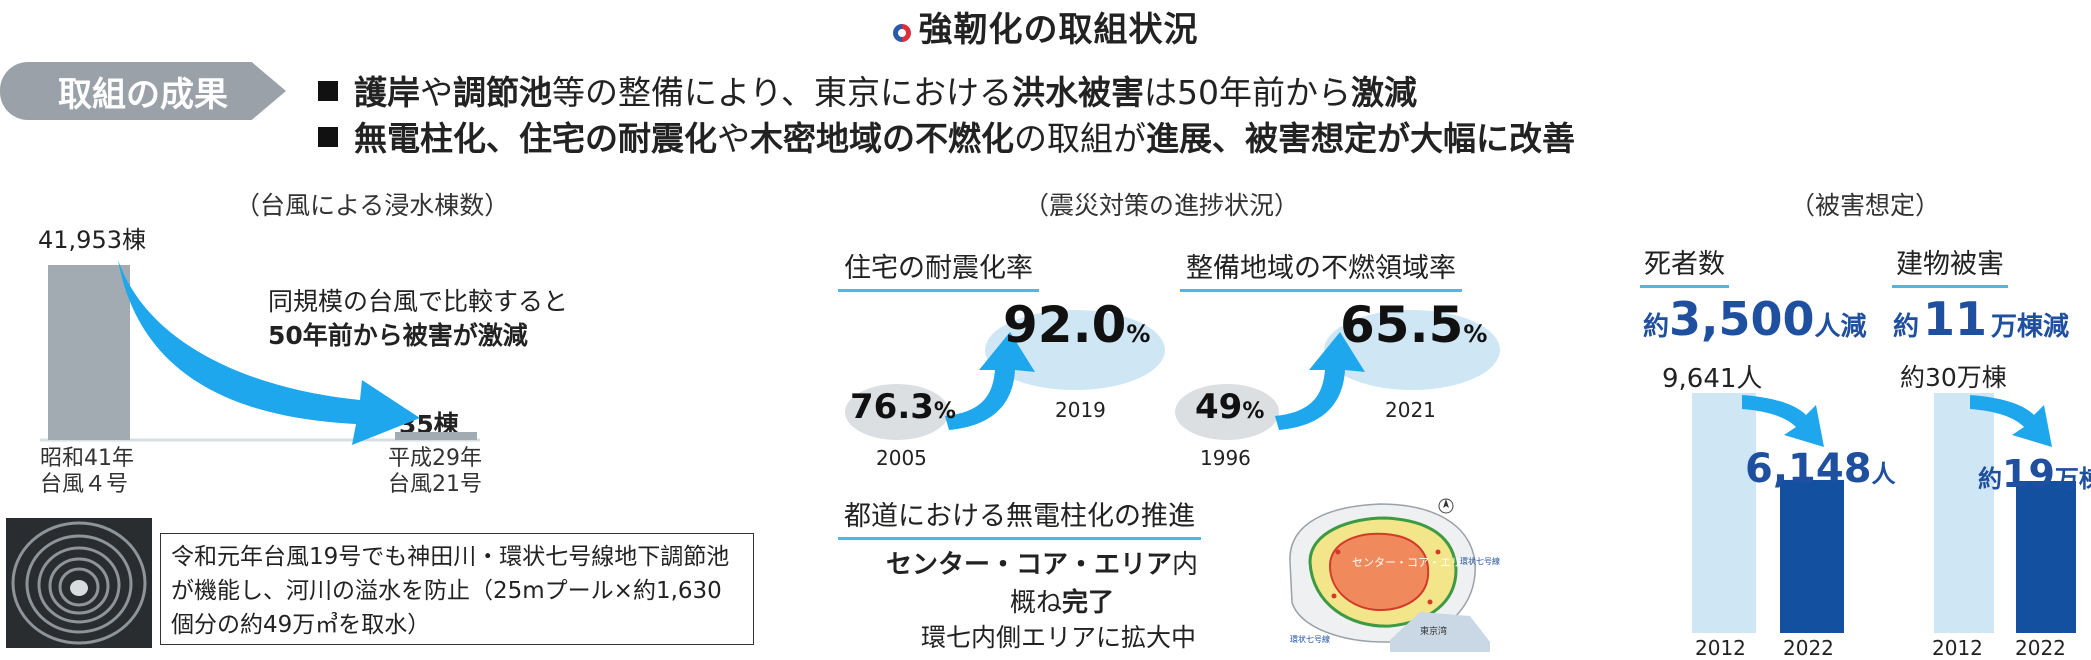 This screenshot has width=2091, height=660. Describe the element at coordinates (882, 138) in the screenshot. I see `bullet-1-part-2: 木密地域の不燃化` at that location.